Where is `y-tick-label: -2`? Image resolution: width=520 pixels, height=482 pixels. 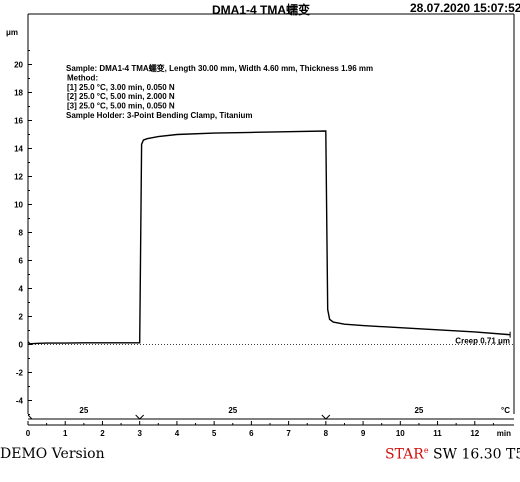 y-tick-label: -2 is located at coordinates (20, 373).